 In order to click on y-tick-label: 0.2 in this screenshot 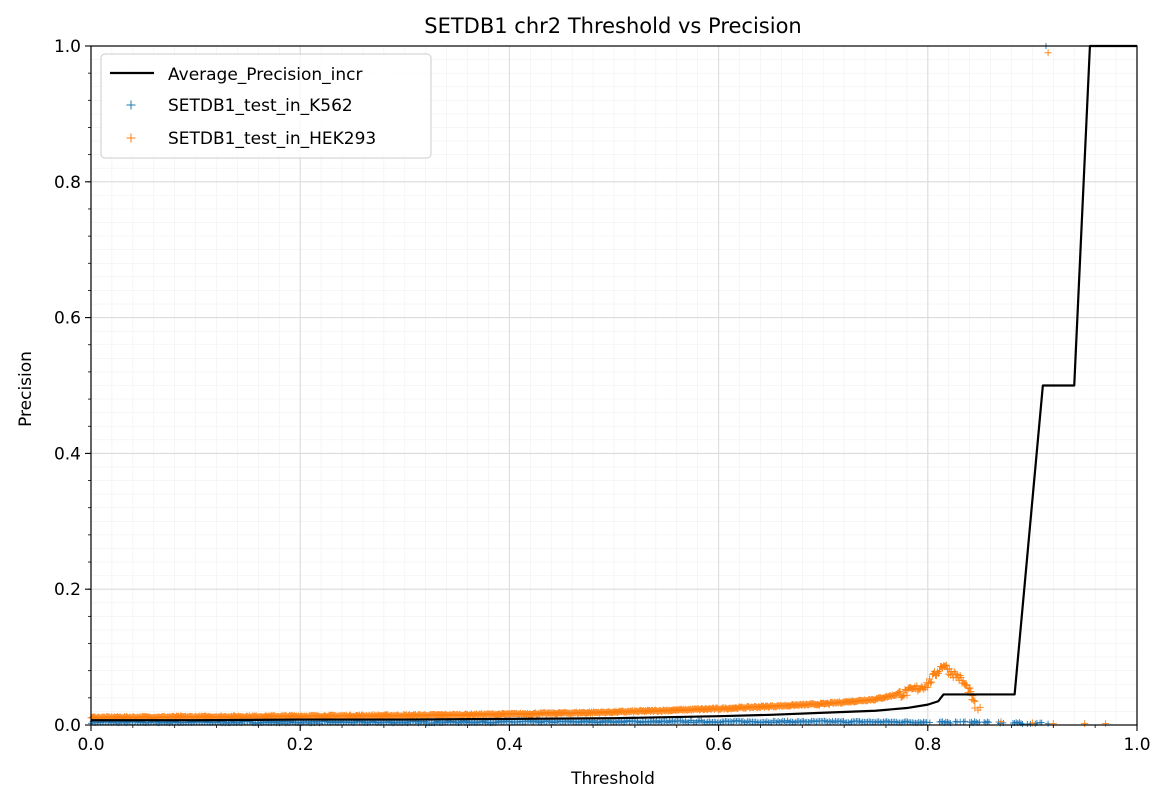, I will do `click(67, 590)`.